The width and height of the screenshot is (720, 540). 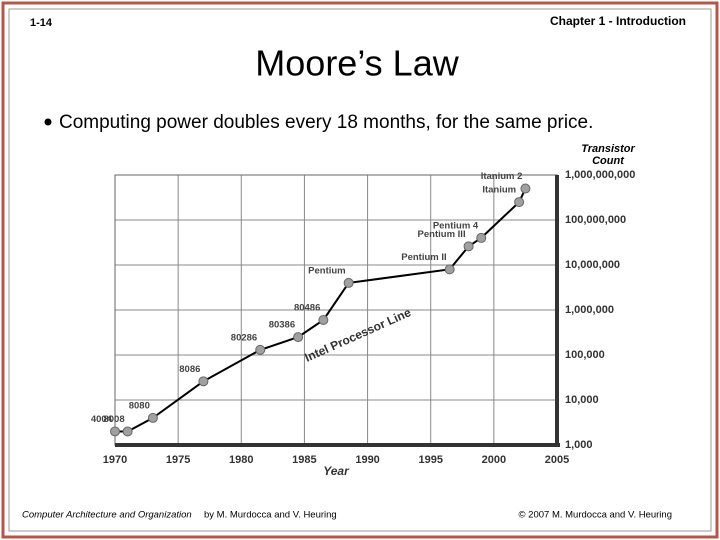 I want to click on point-label: Itanium 2, so click(x=502, y=176).